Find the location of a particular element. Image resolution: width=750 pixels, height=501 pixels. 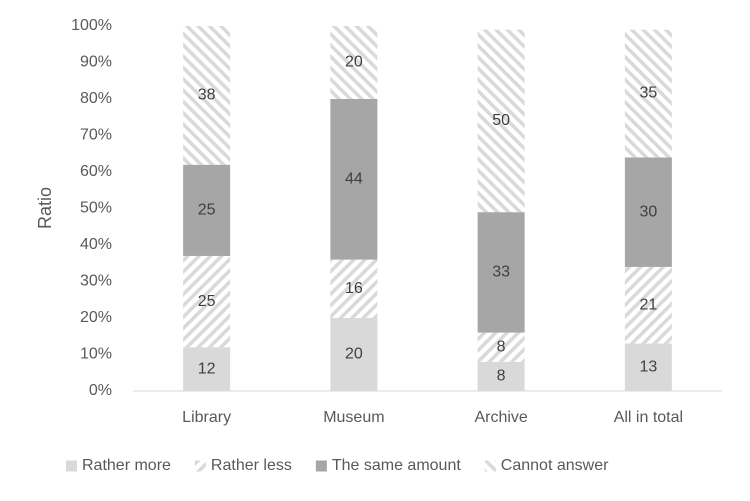

y-tick-label: 40% is located at coordinates (96, 244).